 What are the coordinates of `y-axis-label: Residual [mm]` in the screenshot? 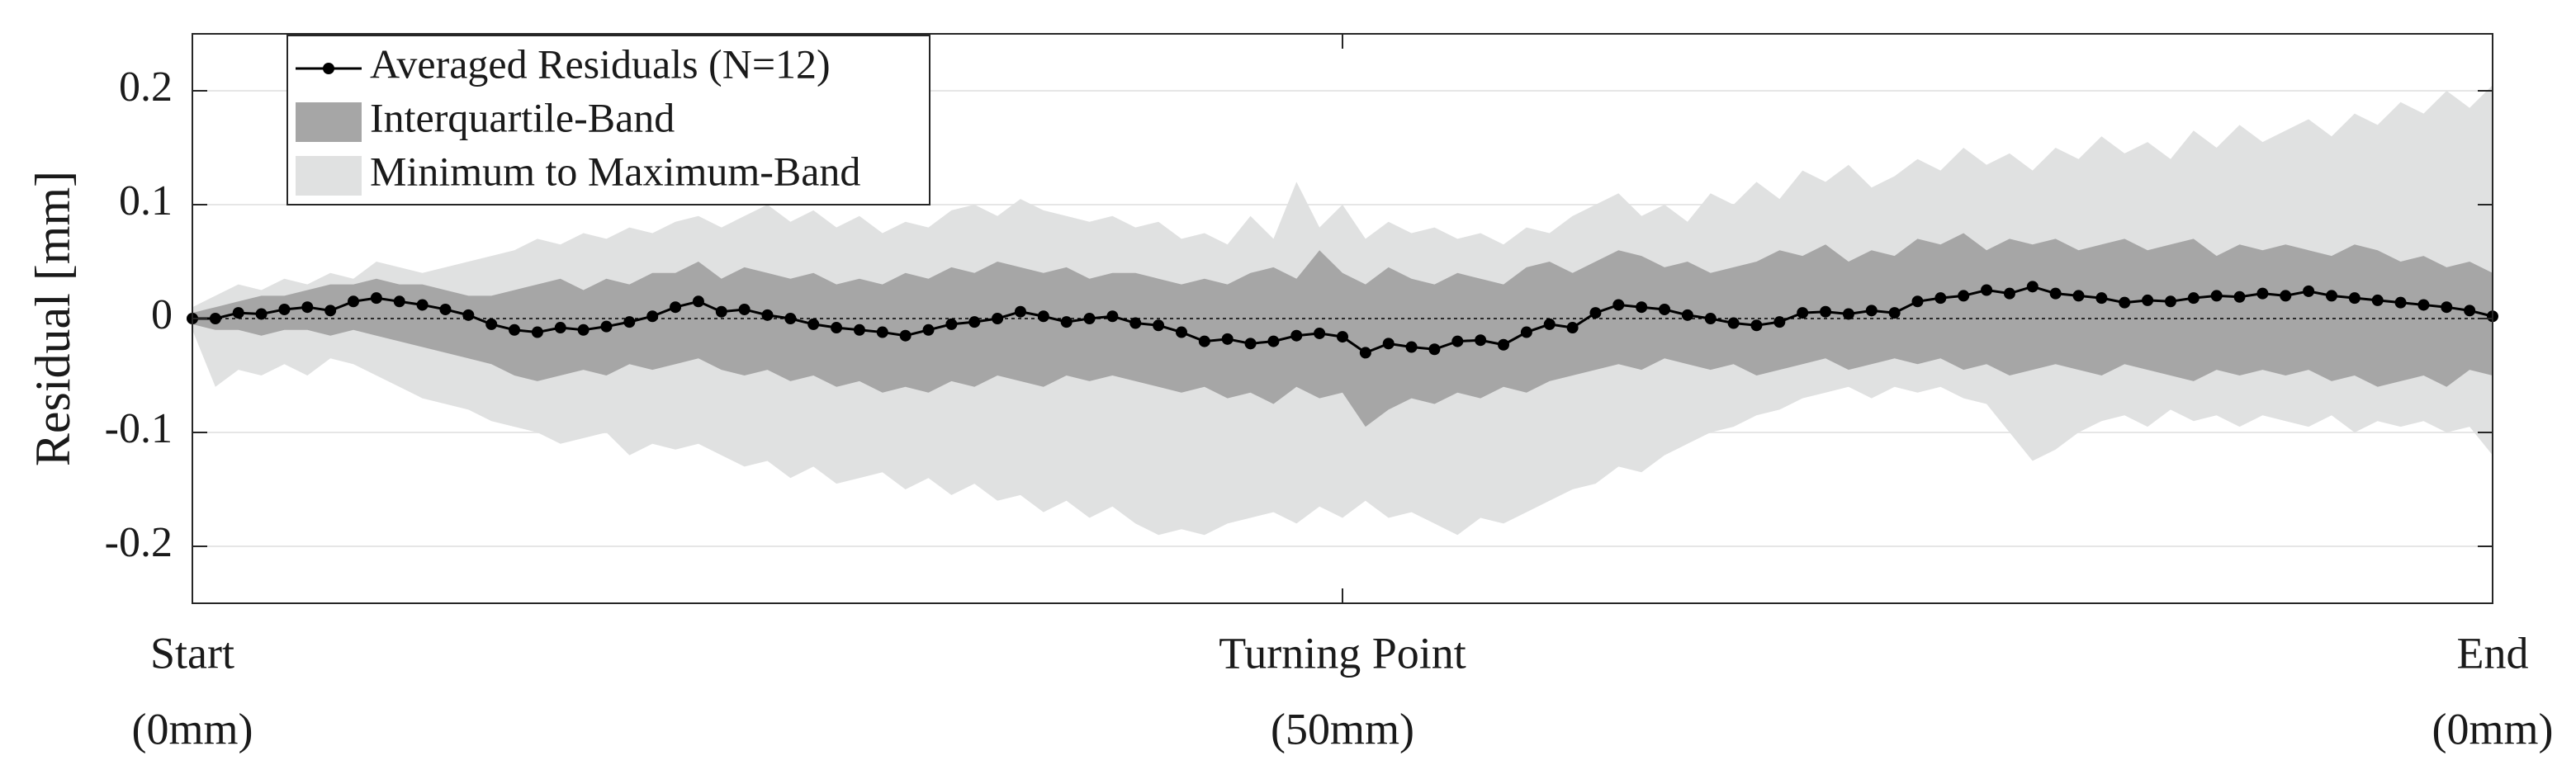 It's located at (53, 318).